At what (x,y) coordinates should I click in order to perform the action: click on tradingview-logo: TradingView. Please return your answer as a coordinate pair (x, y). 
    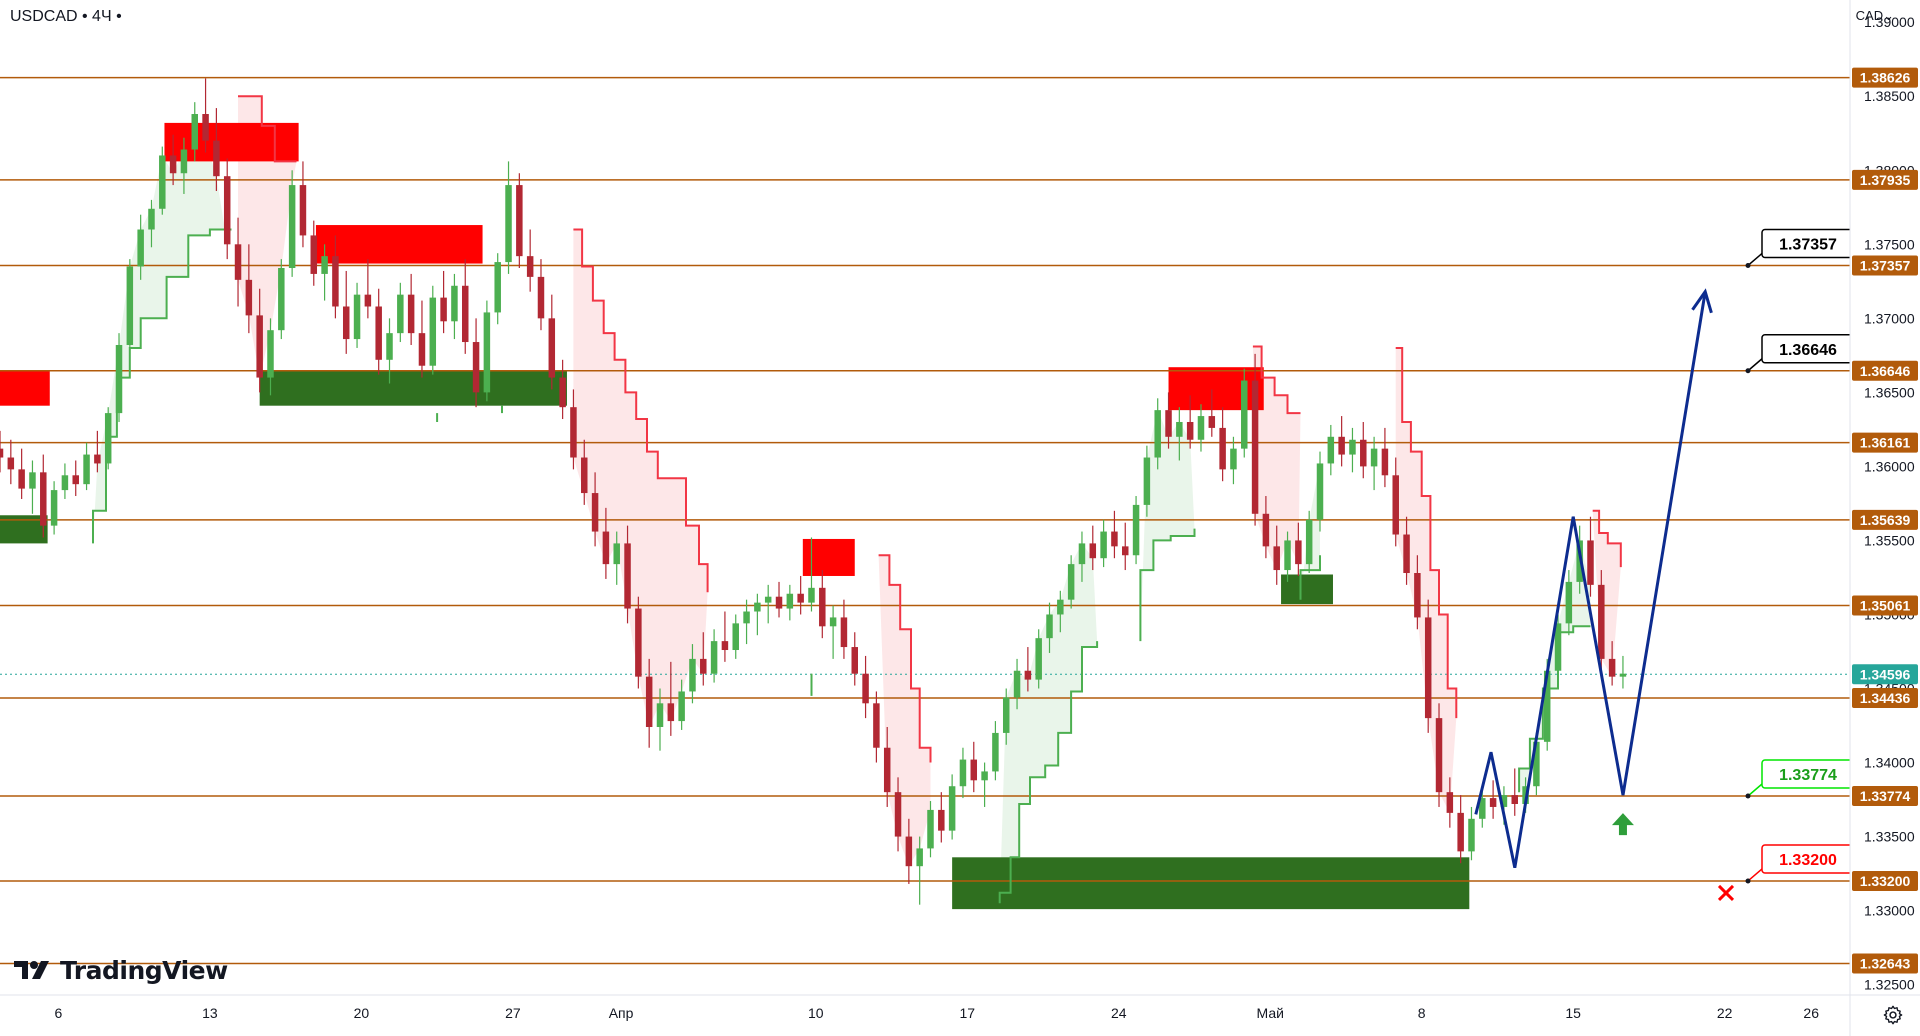
    Looking at the image, I should click on (121, 970).